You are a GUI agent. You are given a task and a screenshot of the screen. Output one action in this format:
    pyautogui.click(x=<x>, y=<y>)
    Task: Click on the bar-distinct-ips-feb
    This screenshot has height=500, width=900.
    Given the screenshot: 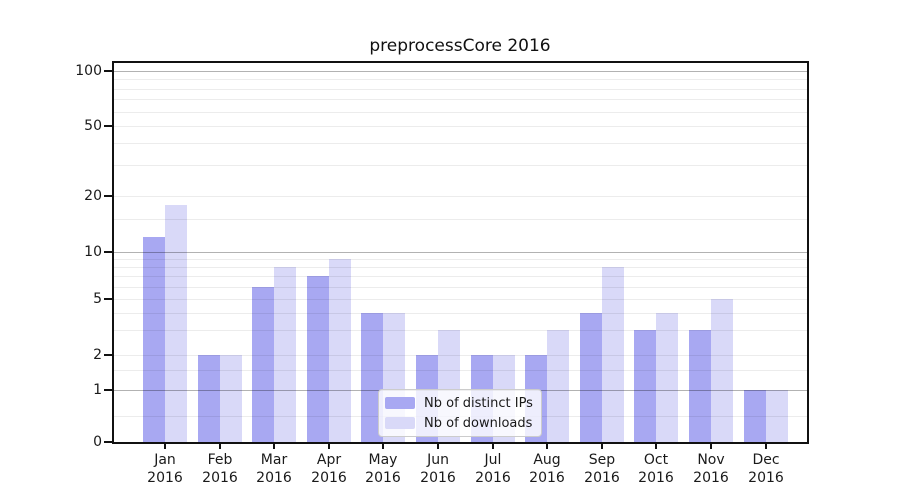 What is the action you would take?
    pyautogui.click(x=209, y=398)
    